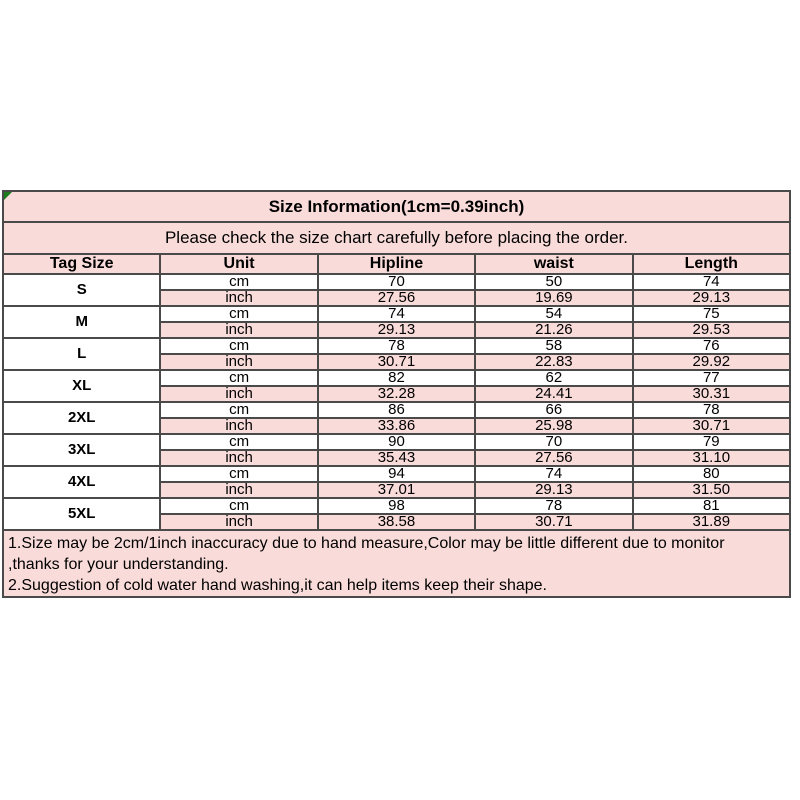 Image resolution: width=800 pixels, height=800 pixels. I want to click on waist-inch-value: 24.41, so click(554, 394).